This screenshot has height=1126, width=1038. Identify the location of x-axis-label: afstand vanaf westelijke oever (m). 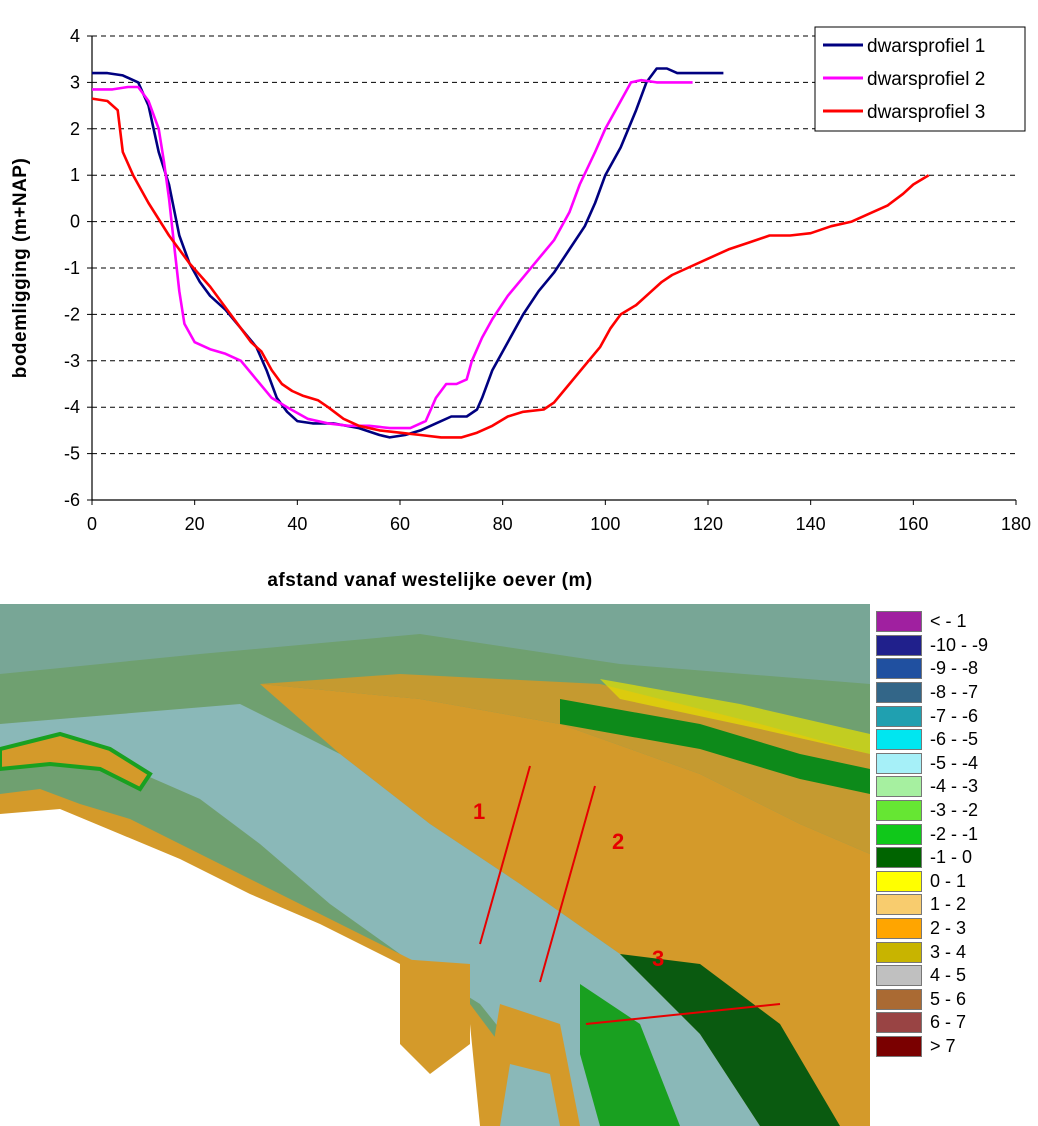
(429, 580).